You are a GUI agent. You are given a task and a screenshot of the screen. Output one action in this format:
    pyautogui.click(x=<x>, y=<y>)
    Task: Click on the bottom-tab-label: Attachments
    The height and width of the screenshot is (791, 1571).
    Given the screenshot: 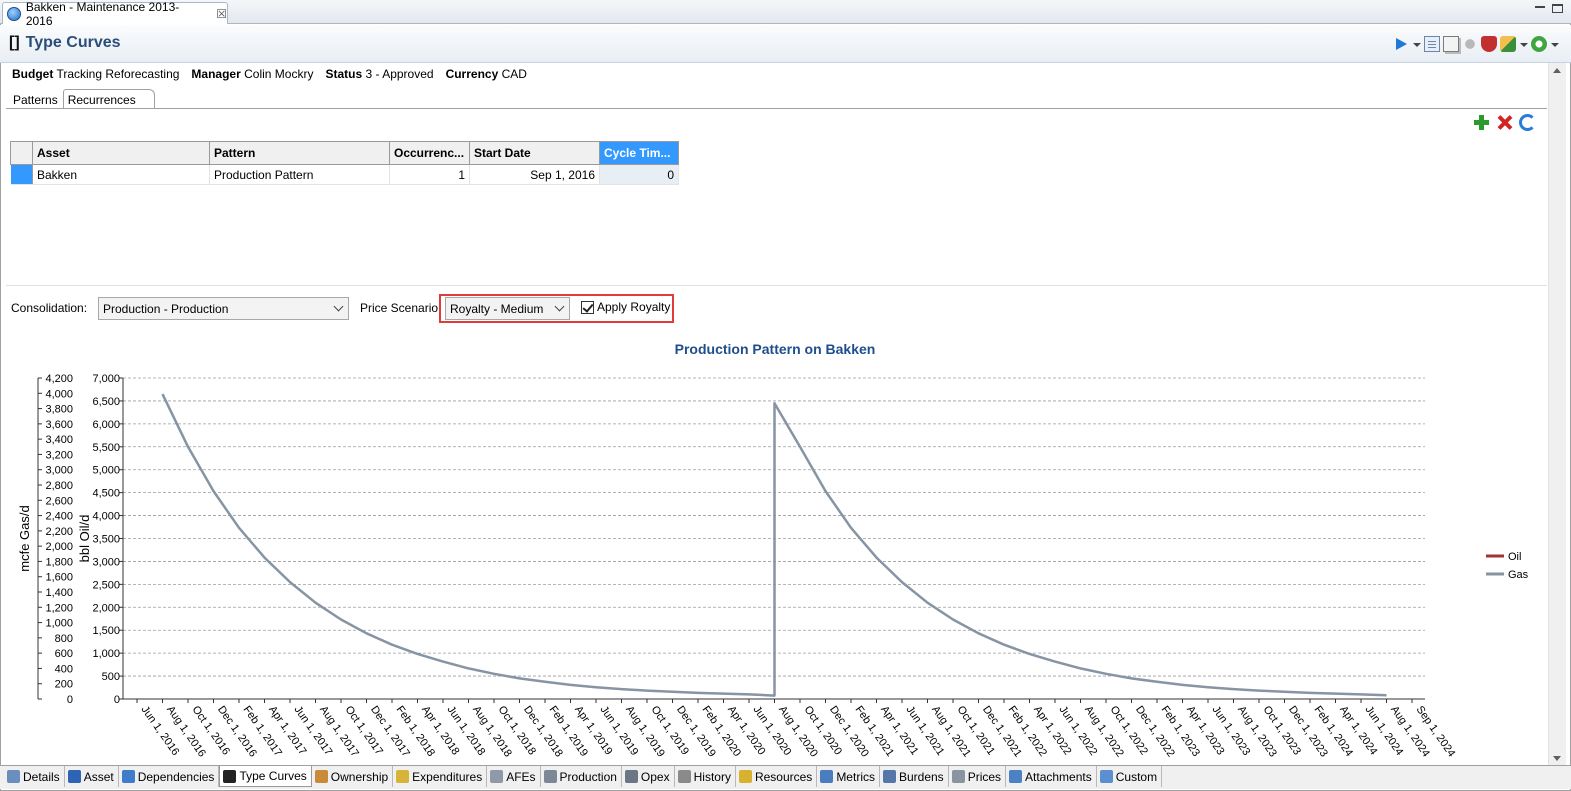 What is the action you would take?
    pyautogui.click(x=1058, y=776)
    